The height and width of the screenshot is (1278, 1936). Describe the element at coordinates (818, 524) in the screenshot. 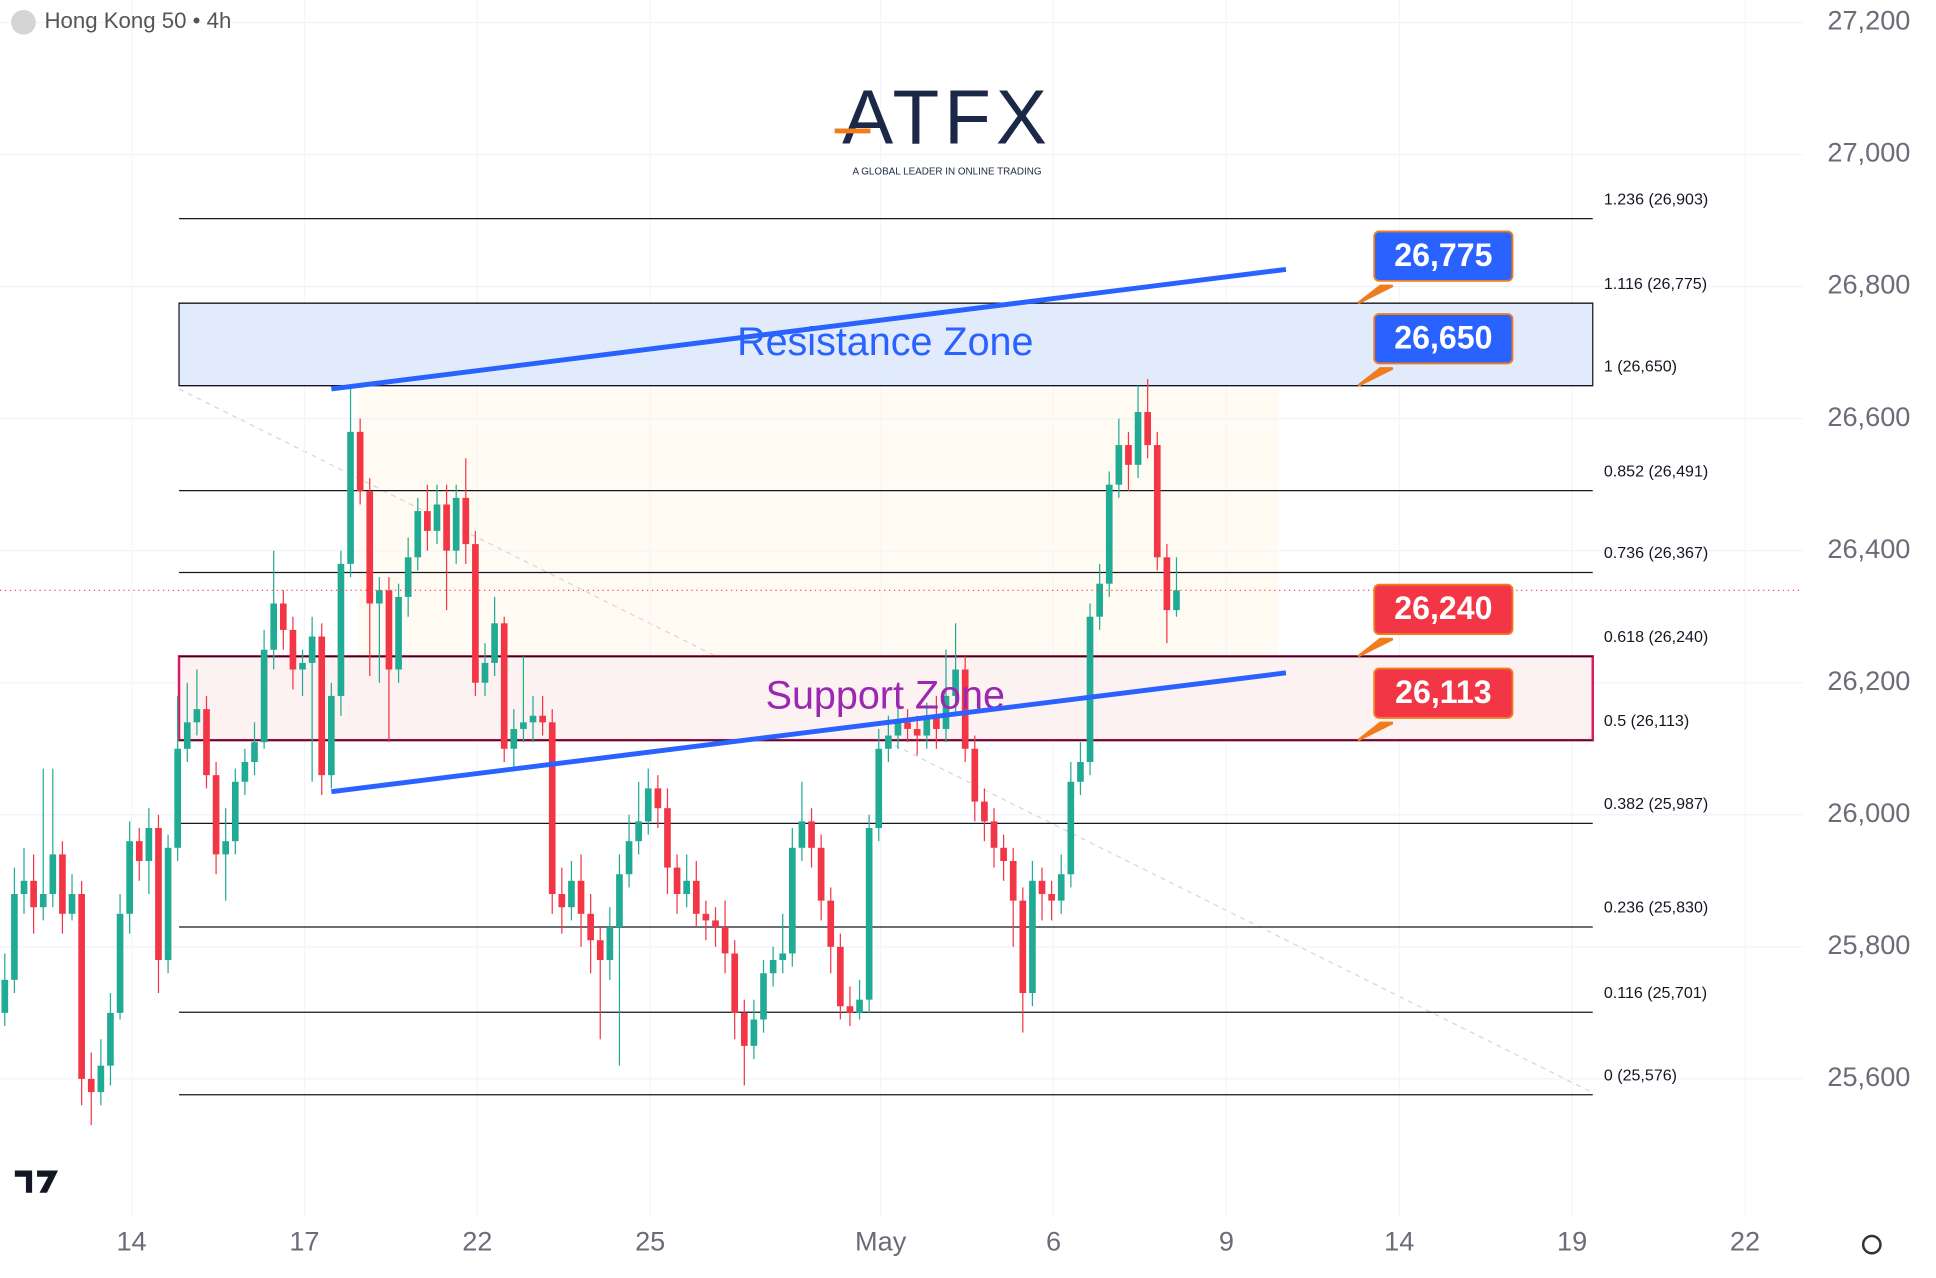

I see `fib-shade` at that location.